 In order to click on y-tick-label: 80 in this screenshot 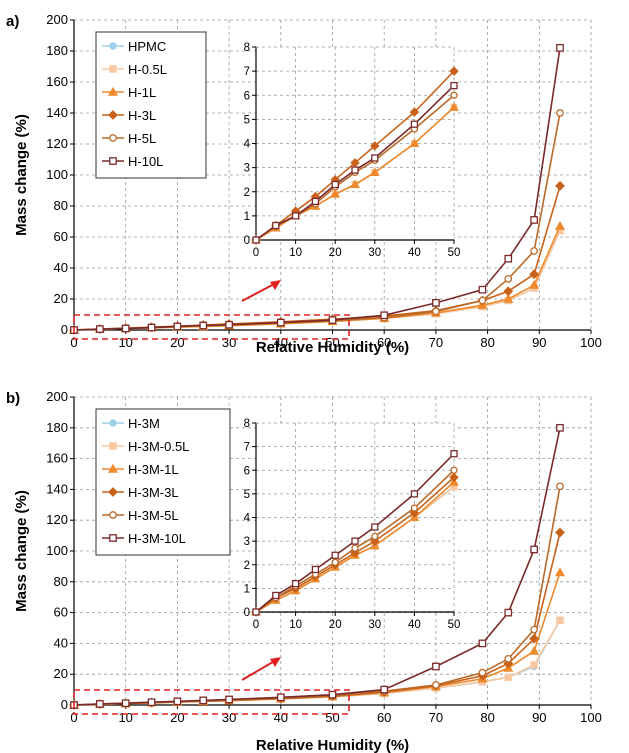, I will do `click(61, 581)`.